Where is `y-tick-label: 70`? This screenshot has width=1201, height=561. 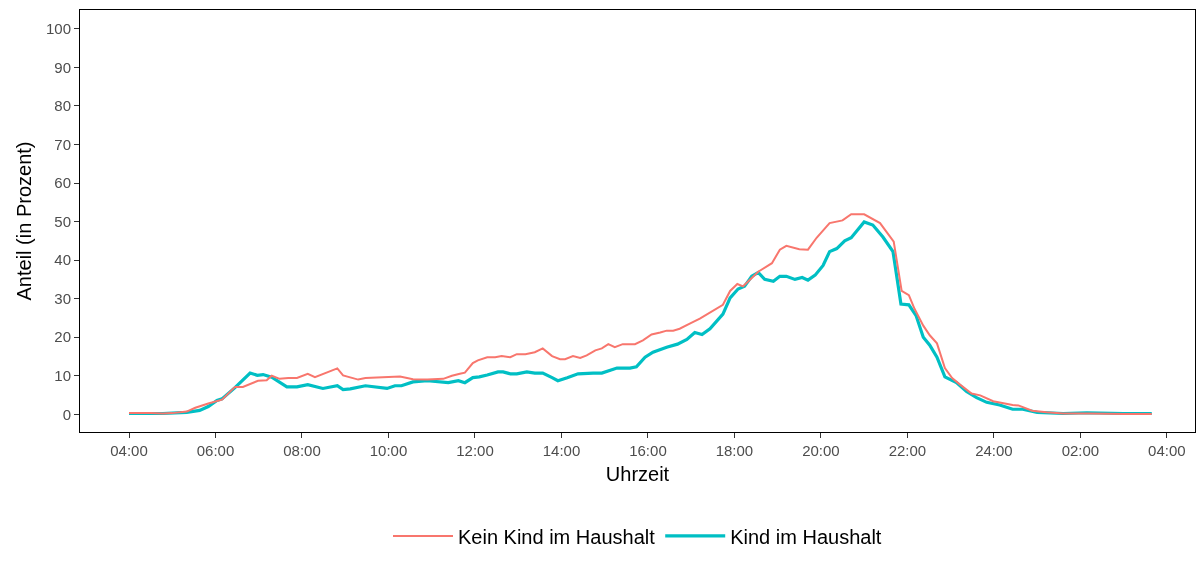
y-tick-label: 70 is located at coordinates (62, 144).